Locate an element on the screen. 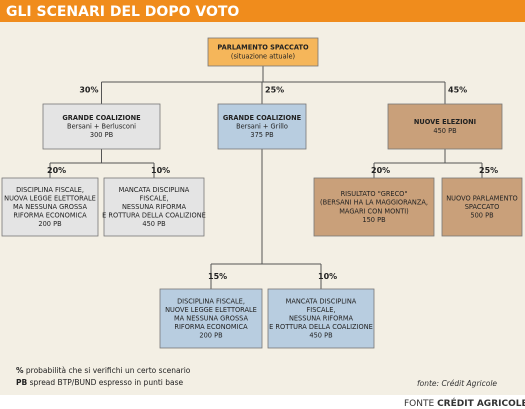 The width and height of the screenshot is (525, 409). node-text: (BERSANI HA LA MAGGIORANZA, is located at coordinates (374, 203).